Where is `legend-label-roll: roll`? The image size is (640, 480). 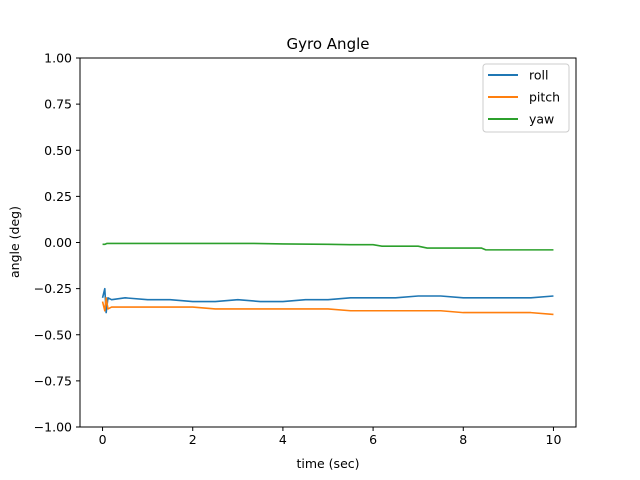
legend-label-roll: roll is located at coordinates (538, 75).